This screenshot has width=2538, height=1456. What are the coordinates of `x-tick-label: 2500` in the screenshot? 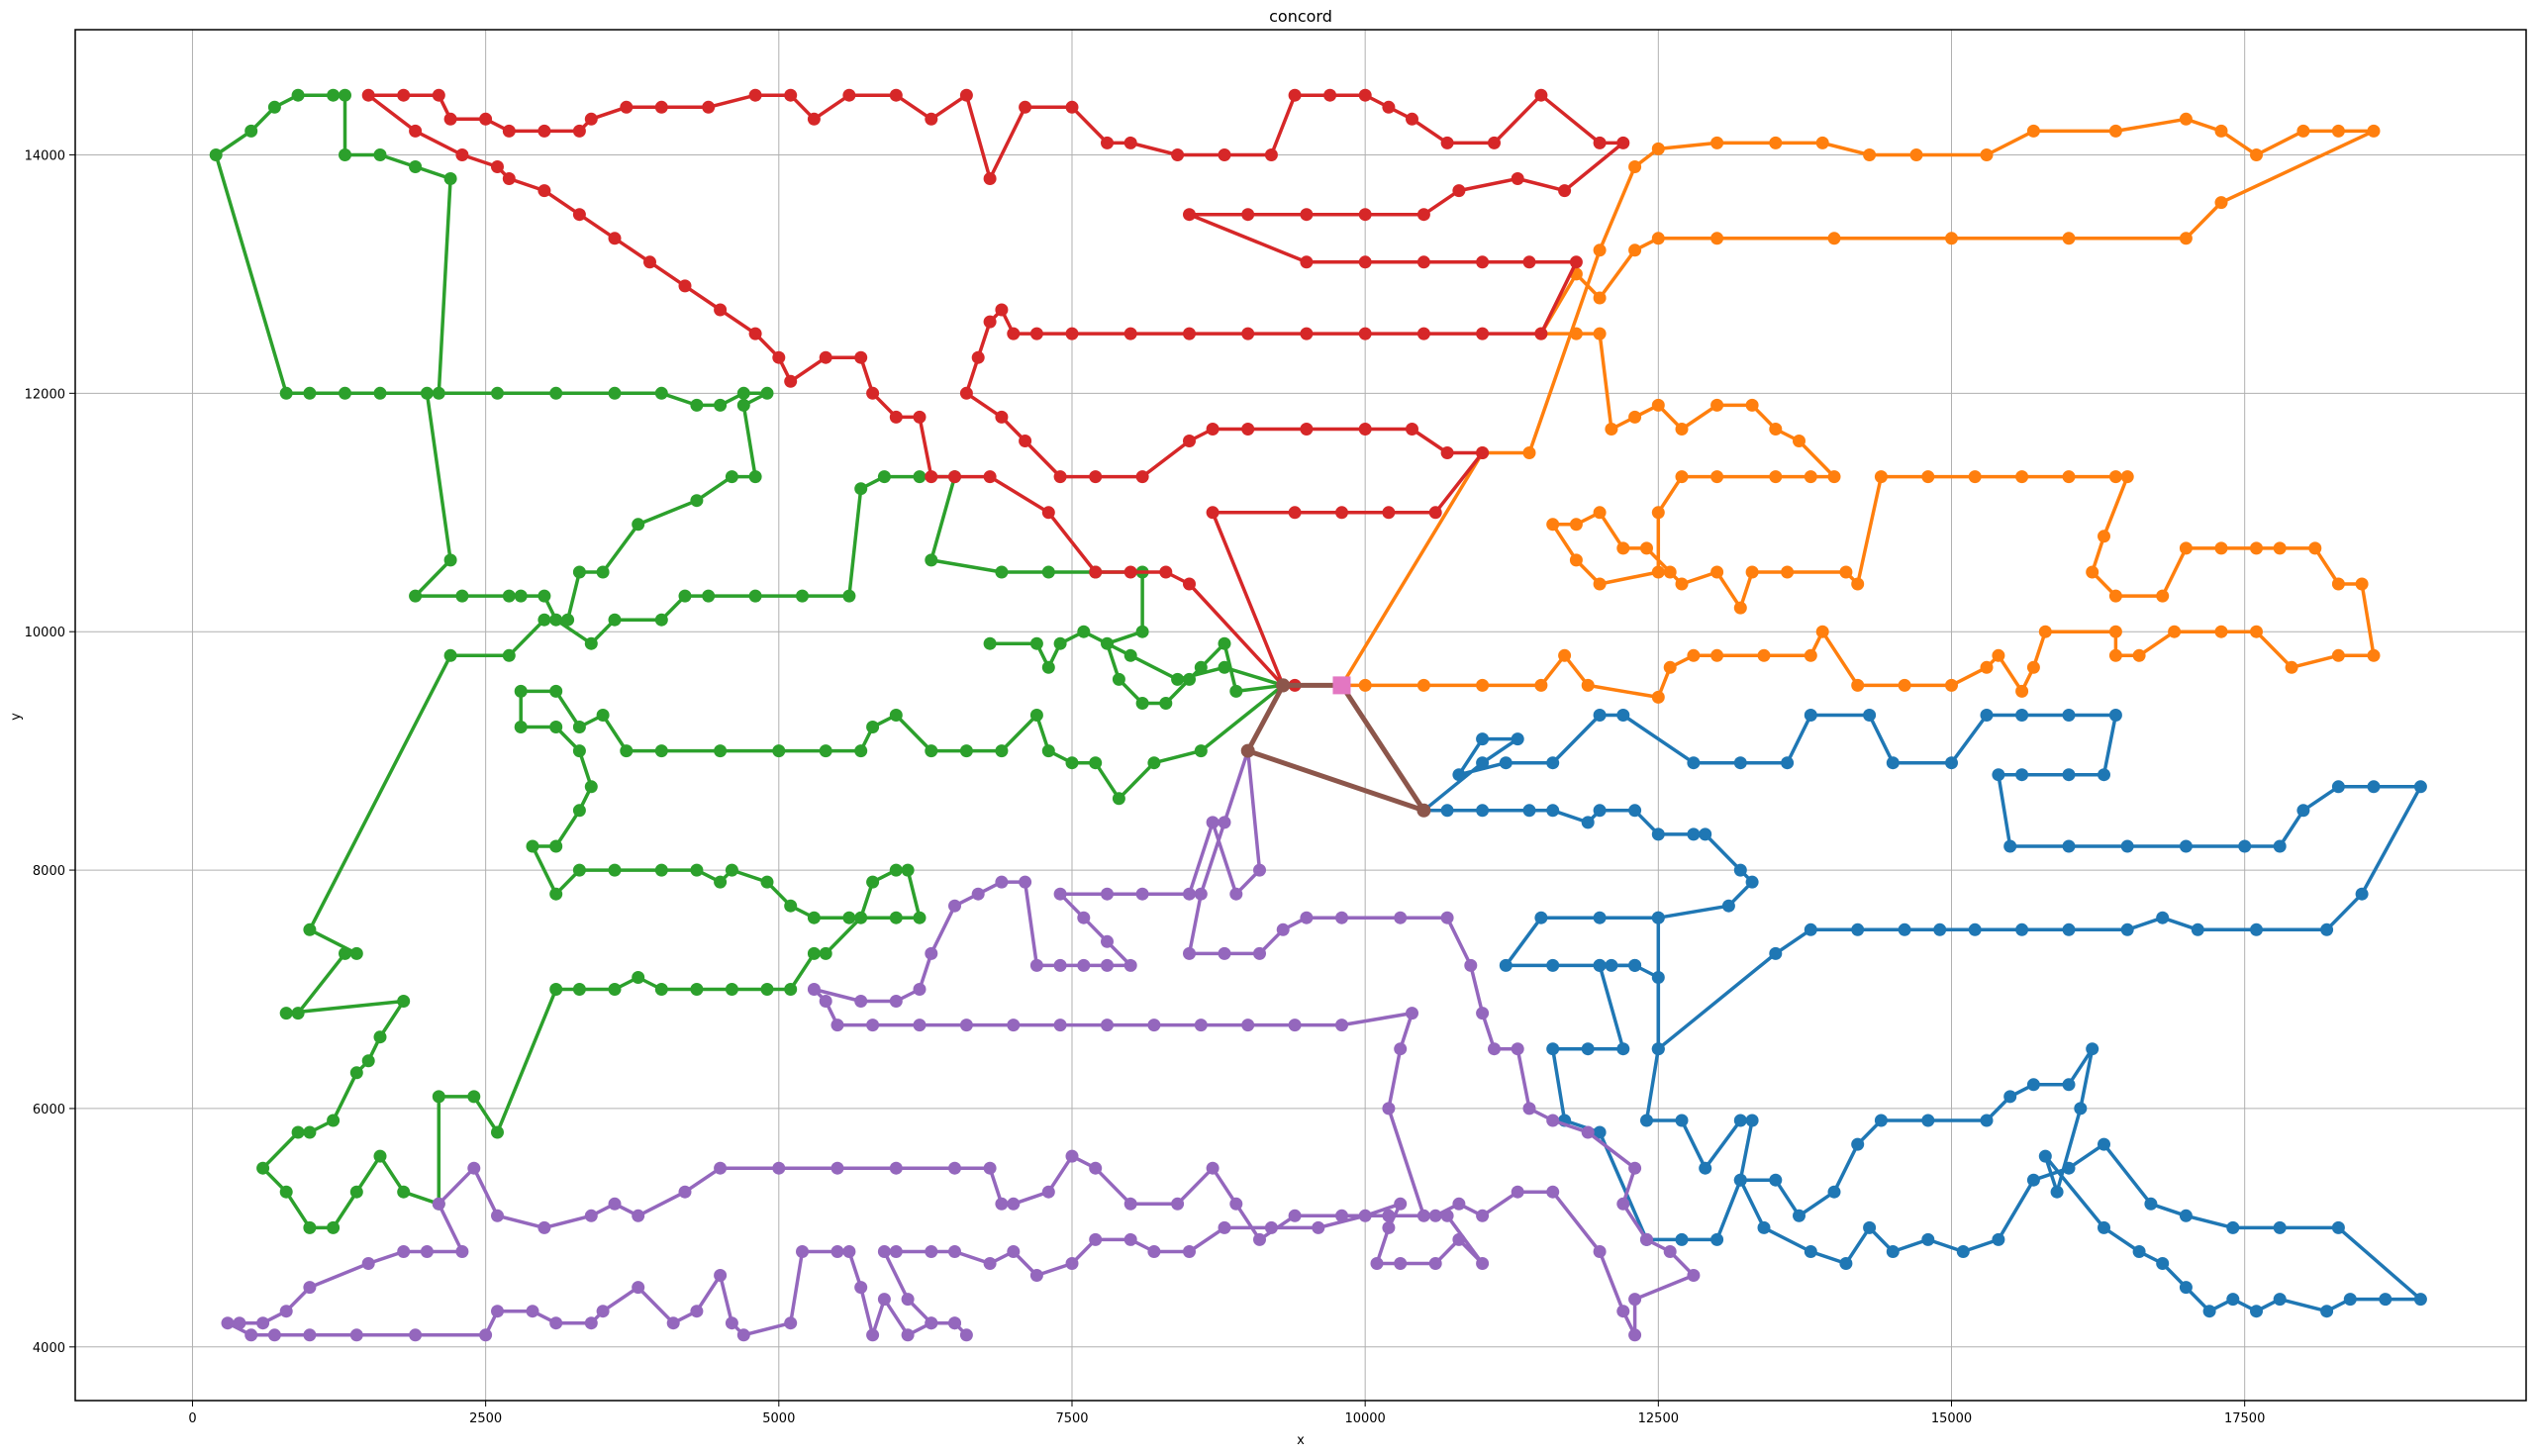 It's located at (485, 1418).